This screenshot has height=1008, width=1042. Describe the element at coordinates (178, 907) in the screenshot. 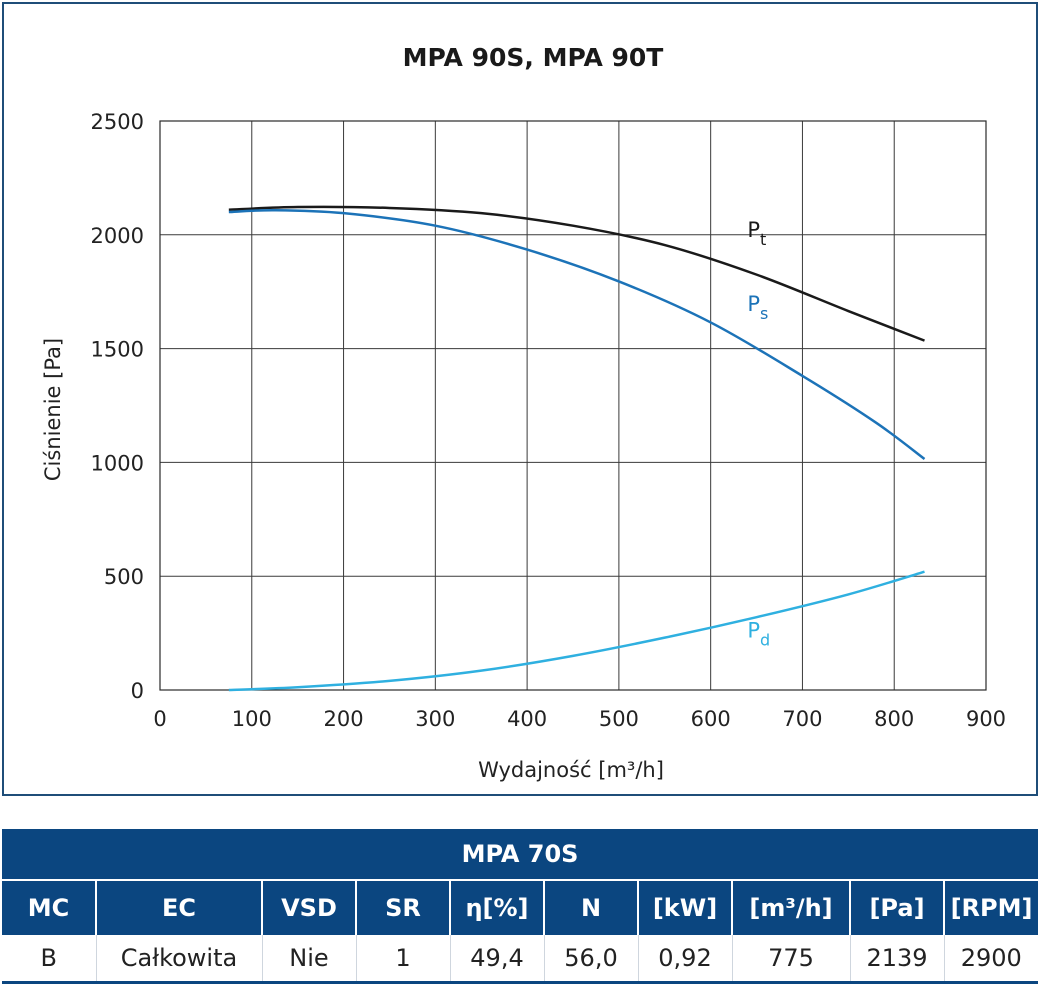

I see `header-ec: EC` at that location.